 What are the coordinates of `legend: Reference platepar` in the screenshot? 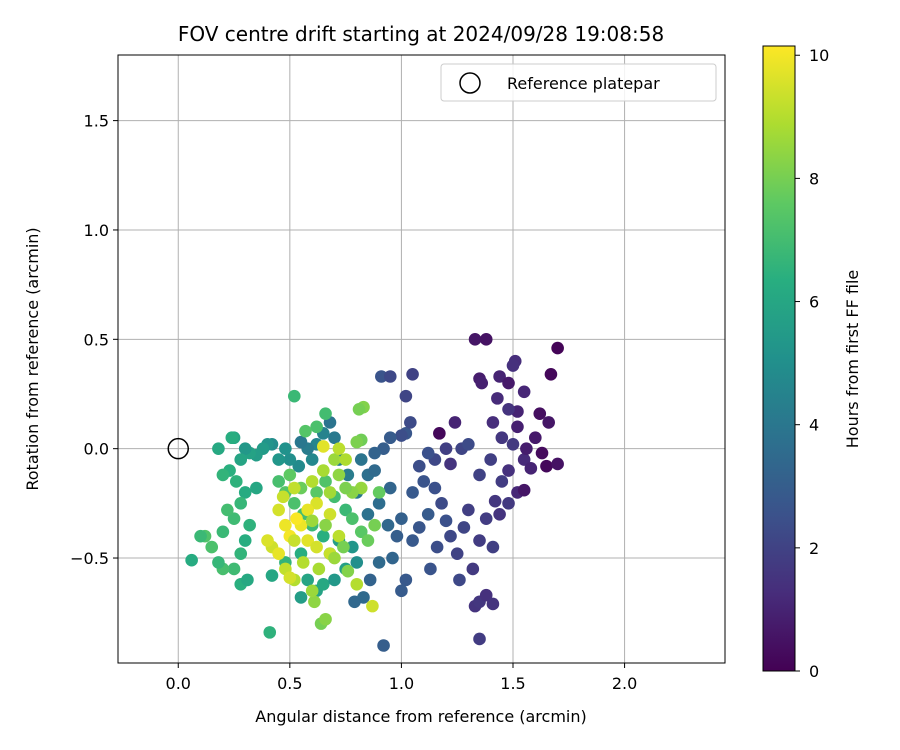 It's located at (578, 82).